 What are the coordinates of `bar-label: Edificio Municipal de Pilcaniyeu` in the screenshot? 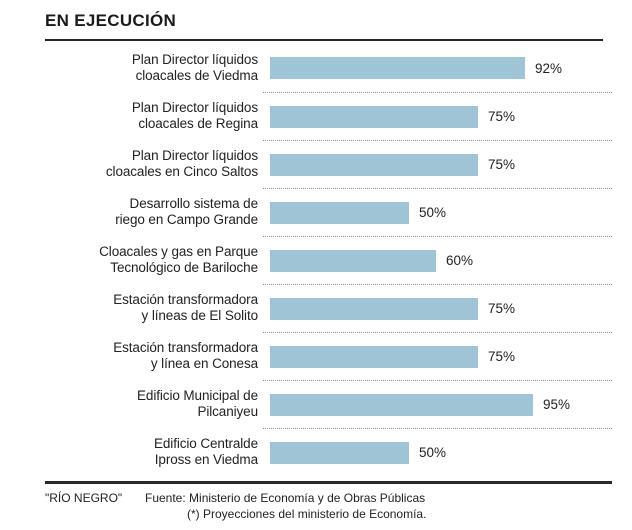 It's located at (151, 404).